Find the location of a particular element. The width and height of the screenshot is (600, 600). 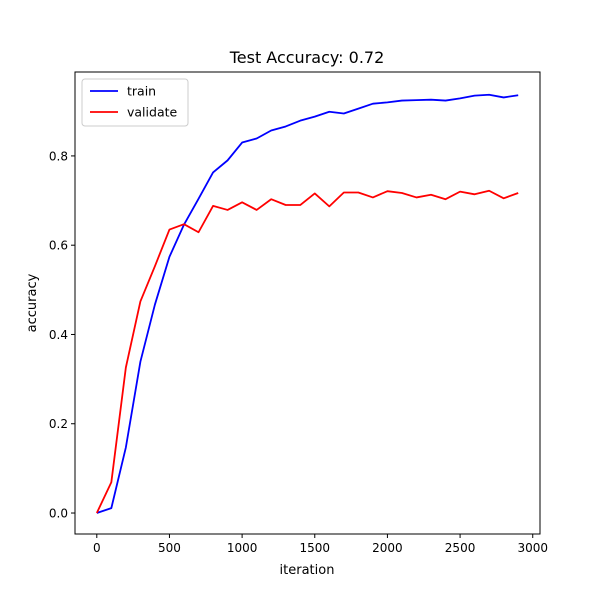

x-axis-label: iteration is located at coordinates (307, 570).